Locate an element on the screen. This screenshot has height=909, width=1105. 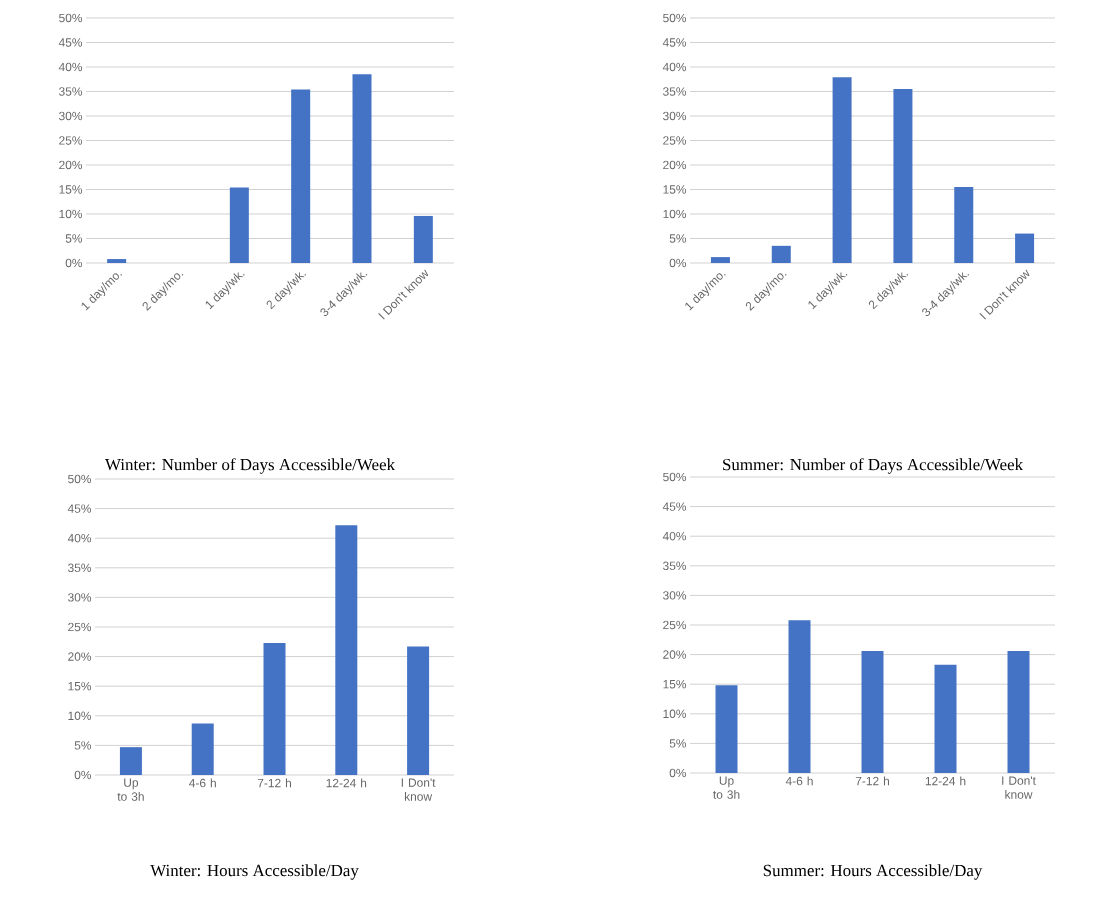
text: Winter: Number of Days Accessible/Week is located at coordinates (250, 466).